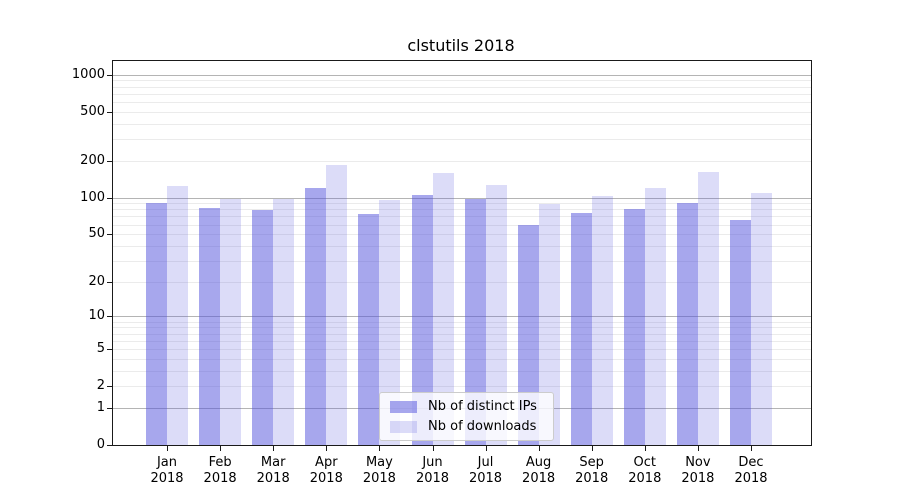  What do you see at coordinates (761, 318) in the screenshot?
I see `bar-downloads-dec` at bounding box center [761, 318].